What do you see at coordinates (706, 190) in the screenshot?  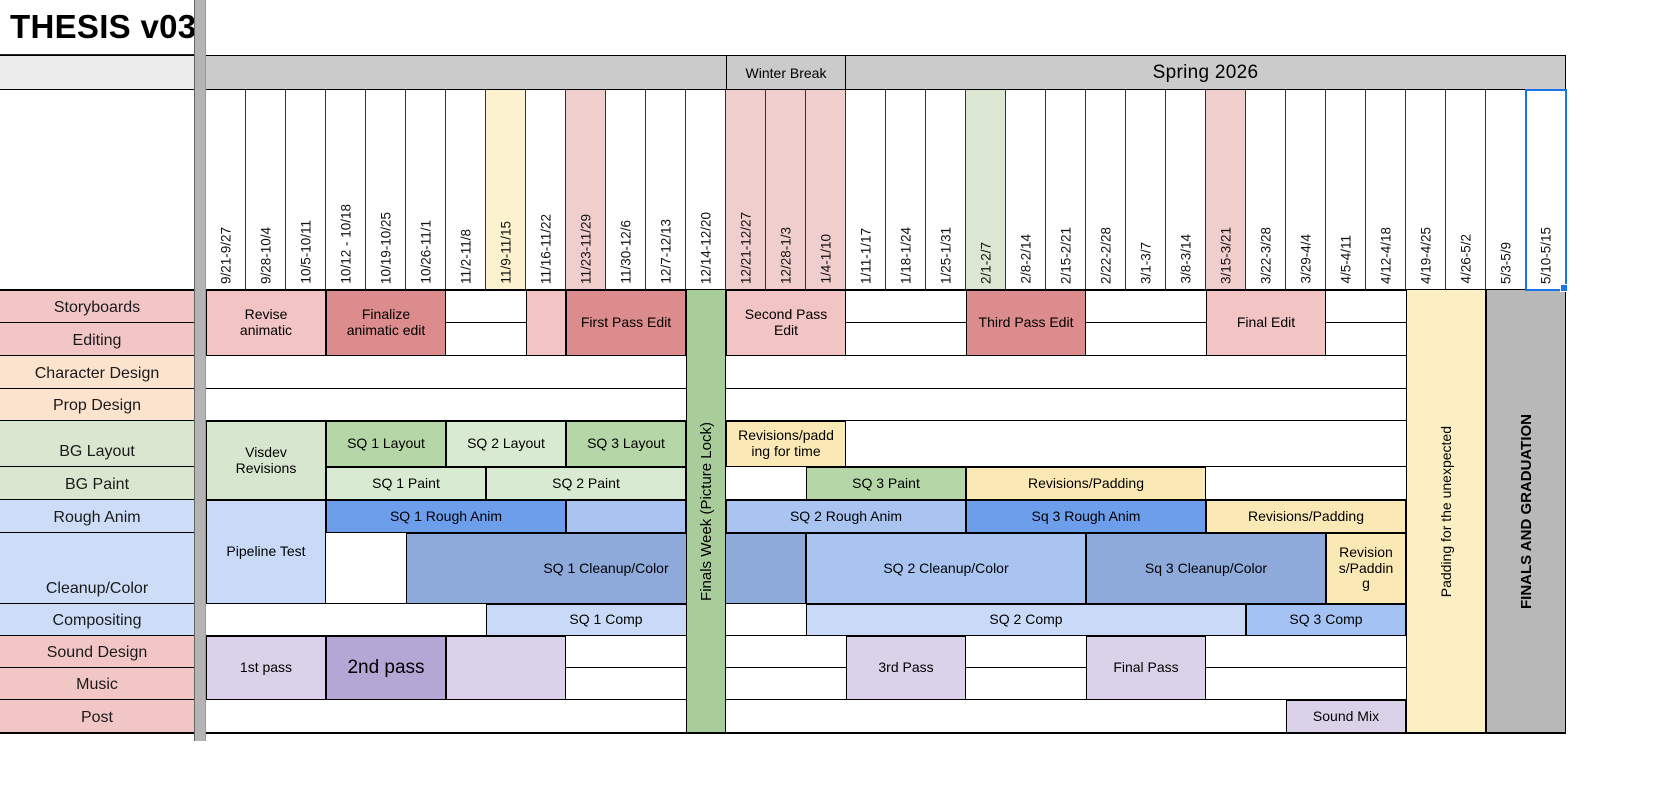 I see `week-header-12-14-12-20: 12/14-12/20` at bounding box center [706, 190].